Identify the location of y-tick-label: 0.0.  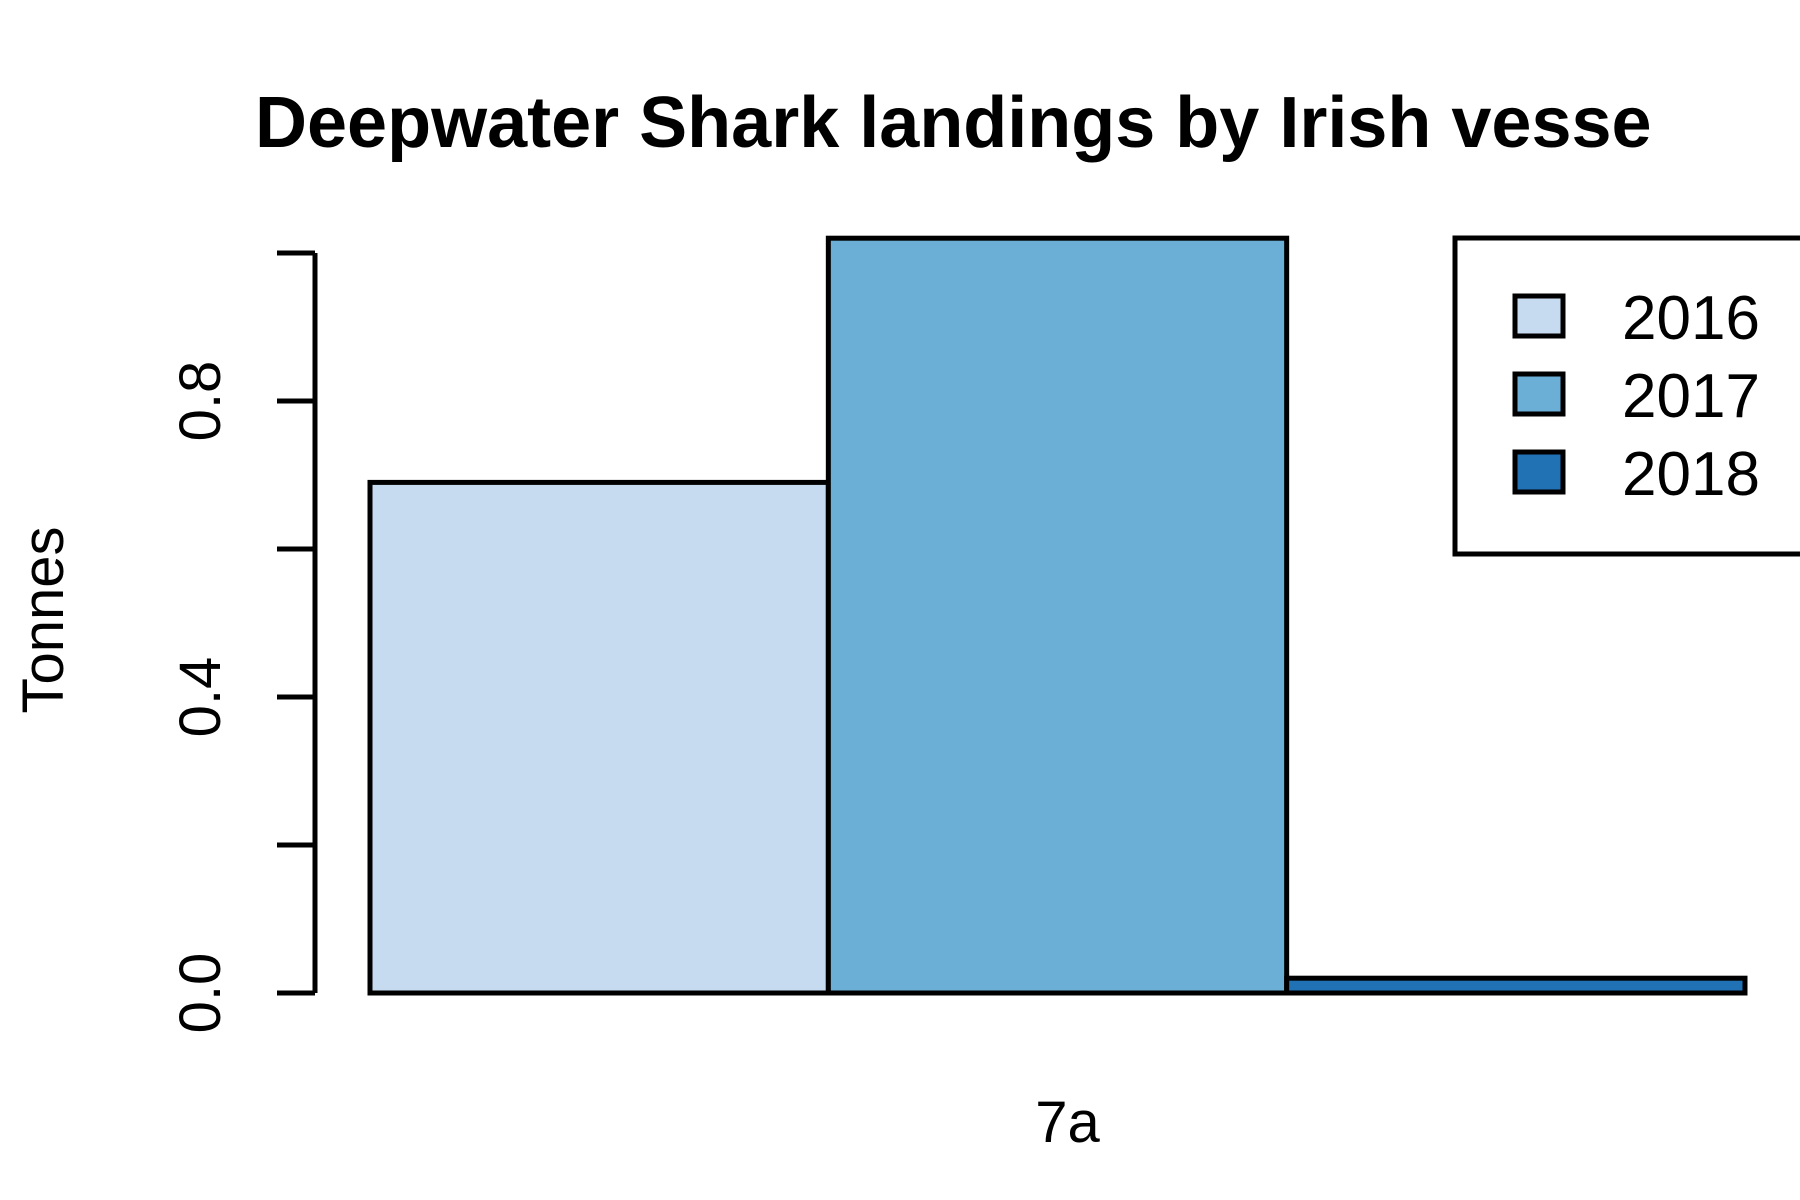
(200, 993).